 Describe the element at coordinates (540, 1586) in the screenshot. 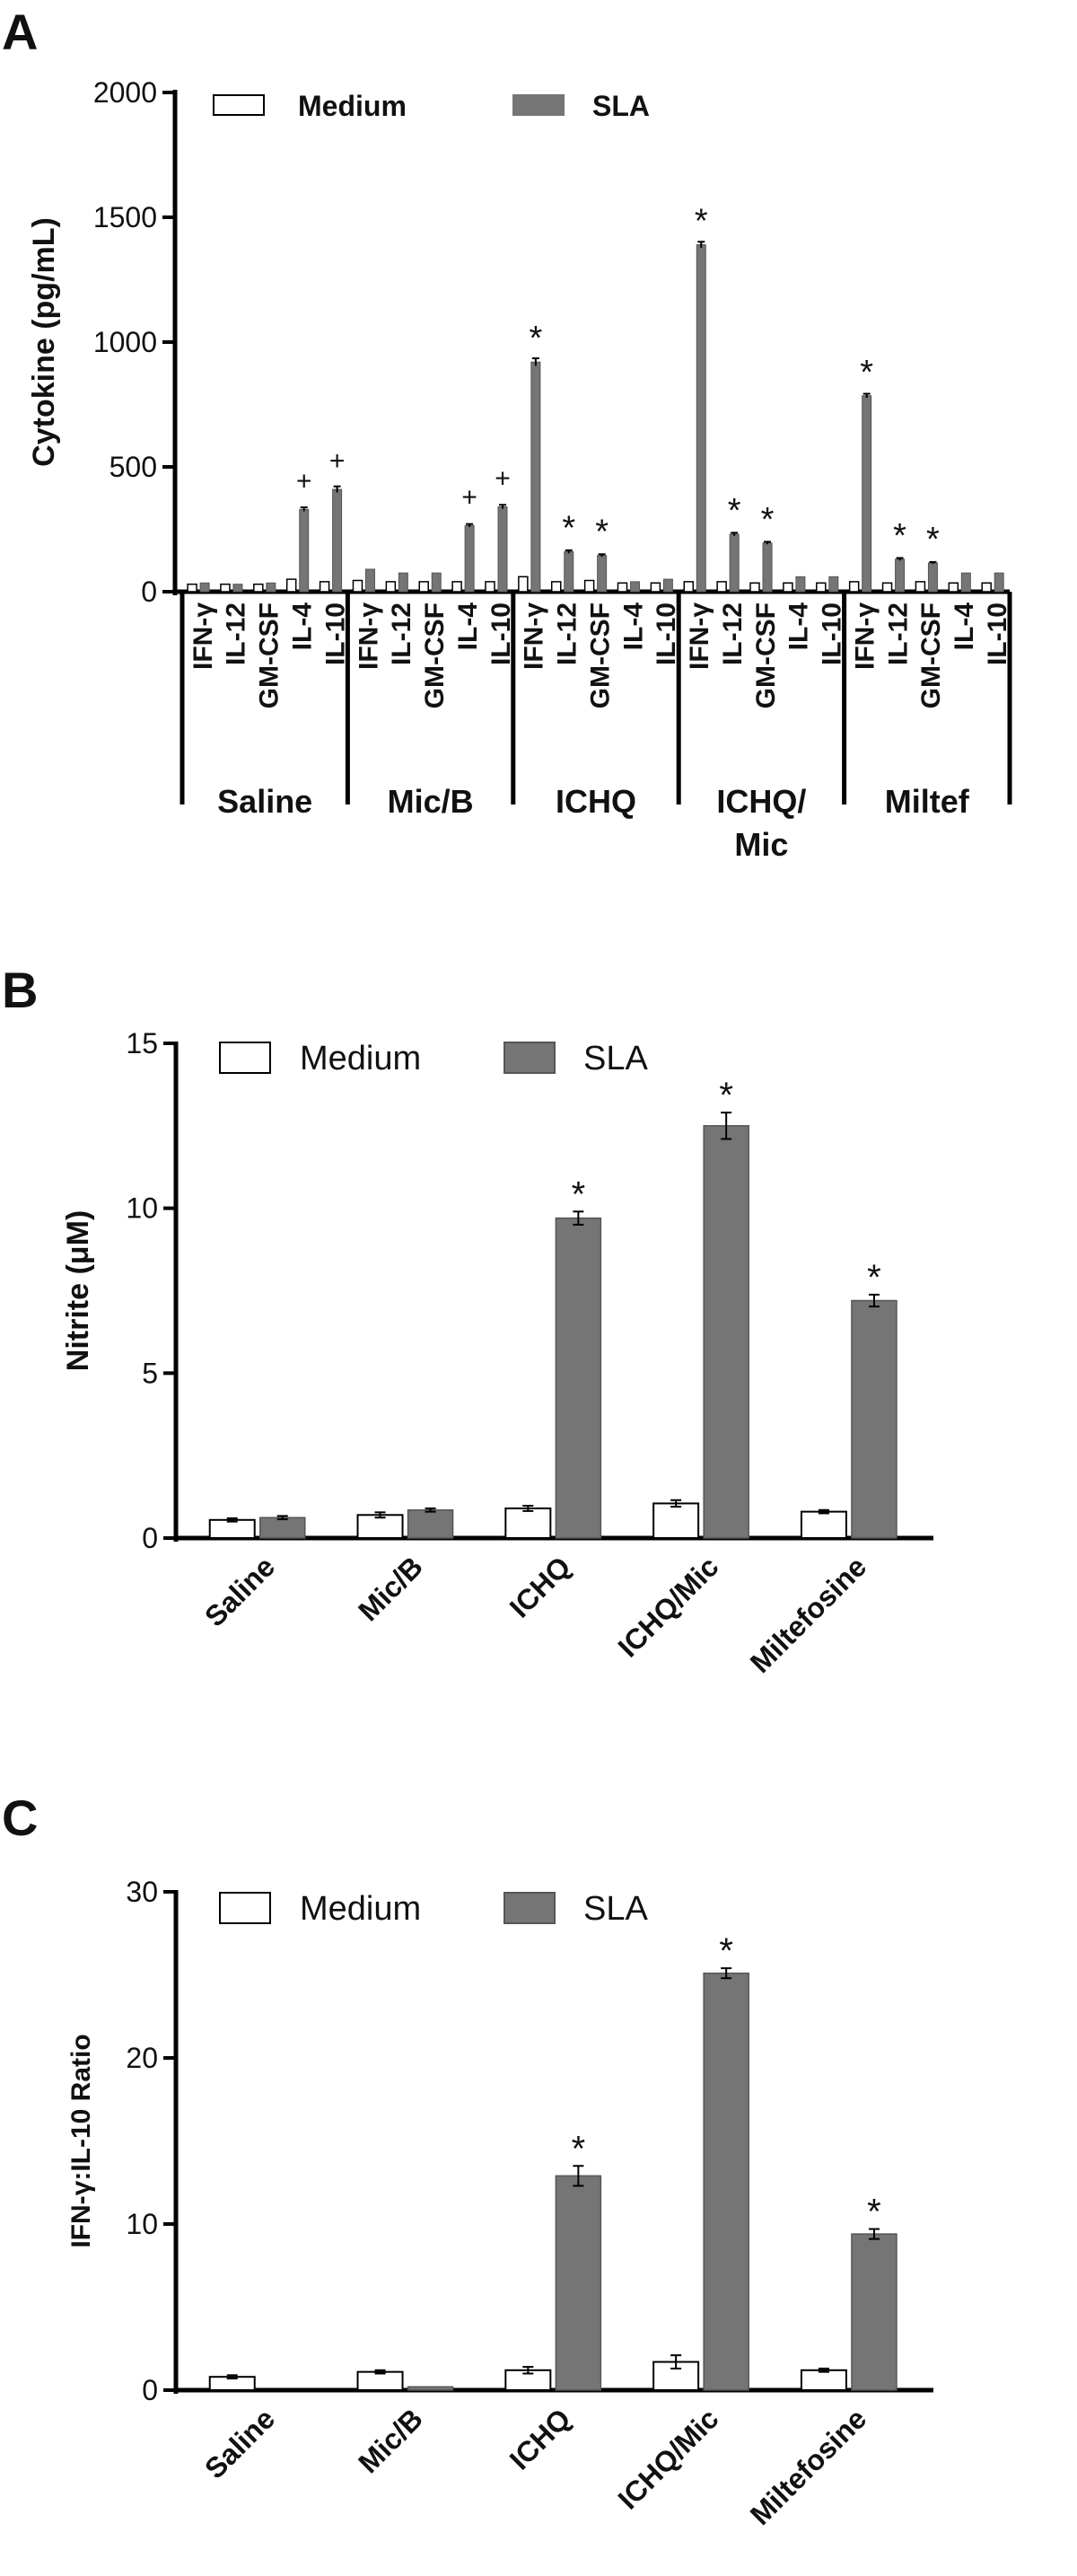

I see `x-tick-label: ICHQ` at that location.